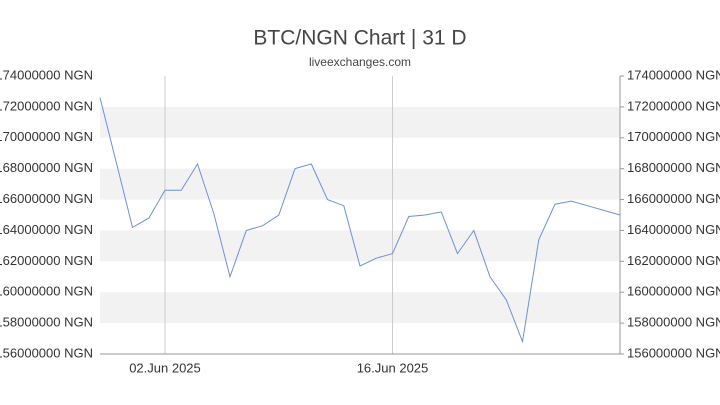  What do you see at coordinates (673, 74) in the screenshot?
I see `y2-tick-label: 174000000 NGN` at bounding box center [673, 74].